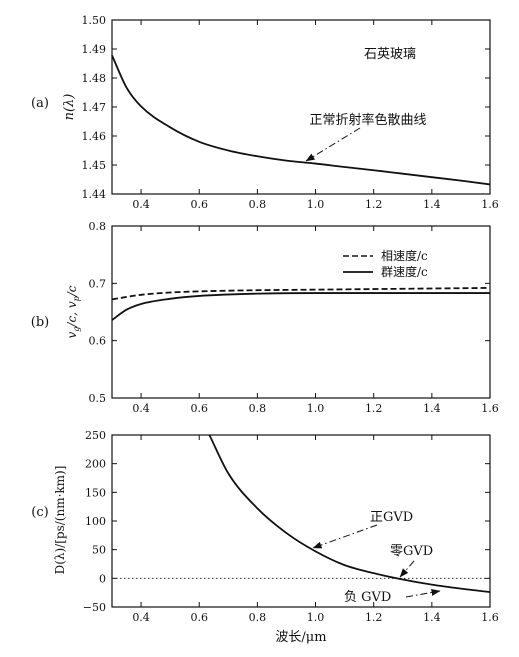 The width and height of the screenshot is (519, 657). I want to click on annotation-zero-gvd-arrow, so click(407, 569).